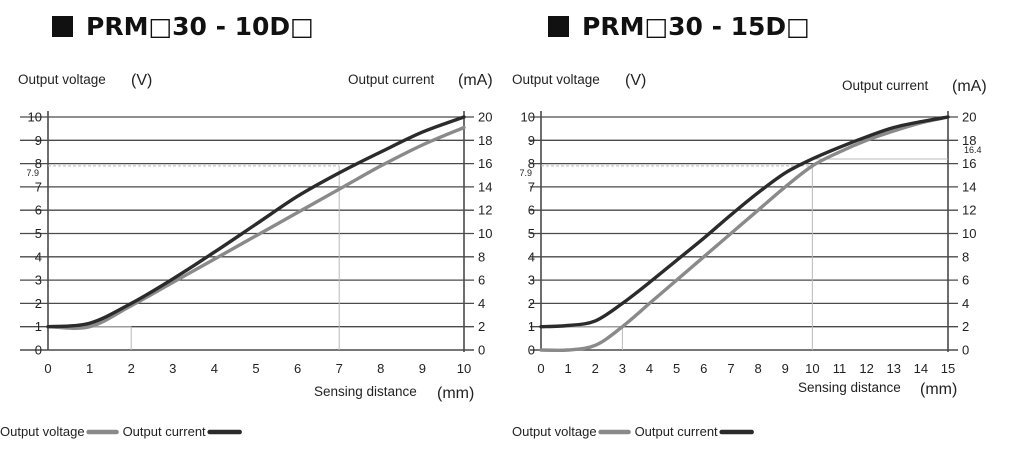  I want to click on chart-2-y-right-tick: 4, so click(965, 303).